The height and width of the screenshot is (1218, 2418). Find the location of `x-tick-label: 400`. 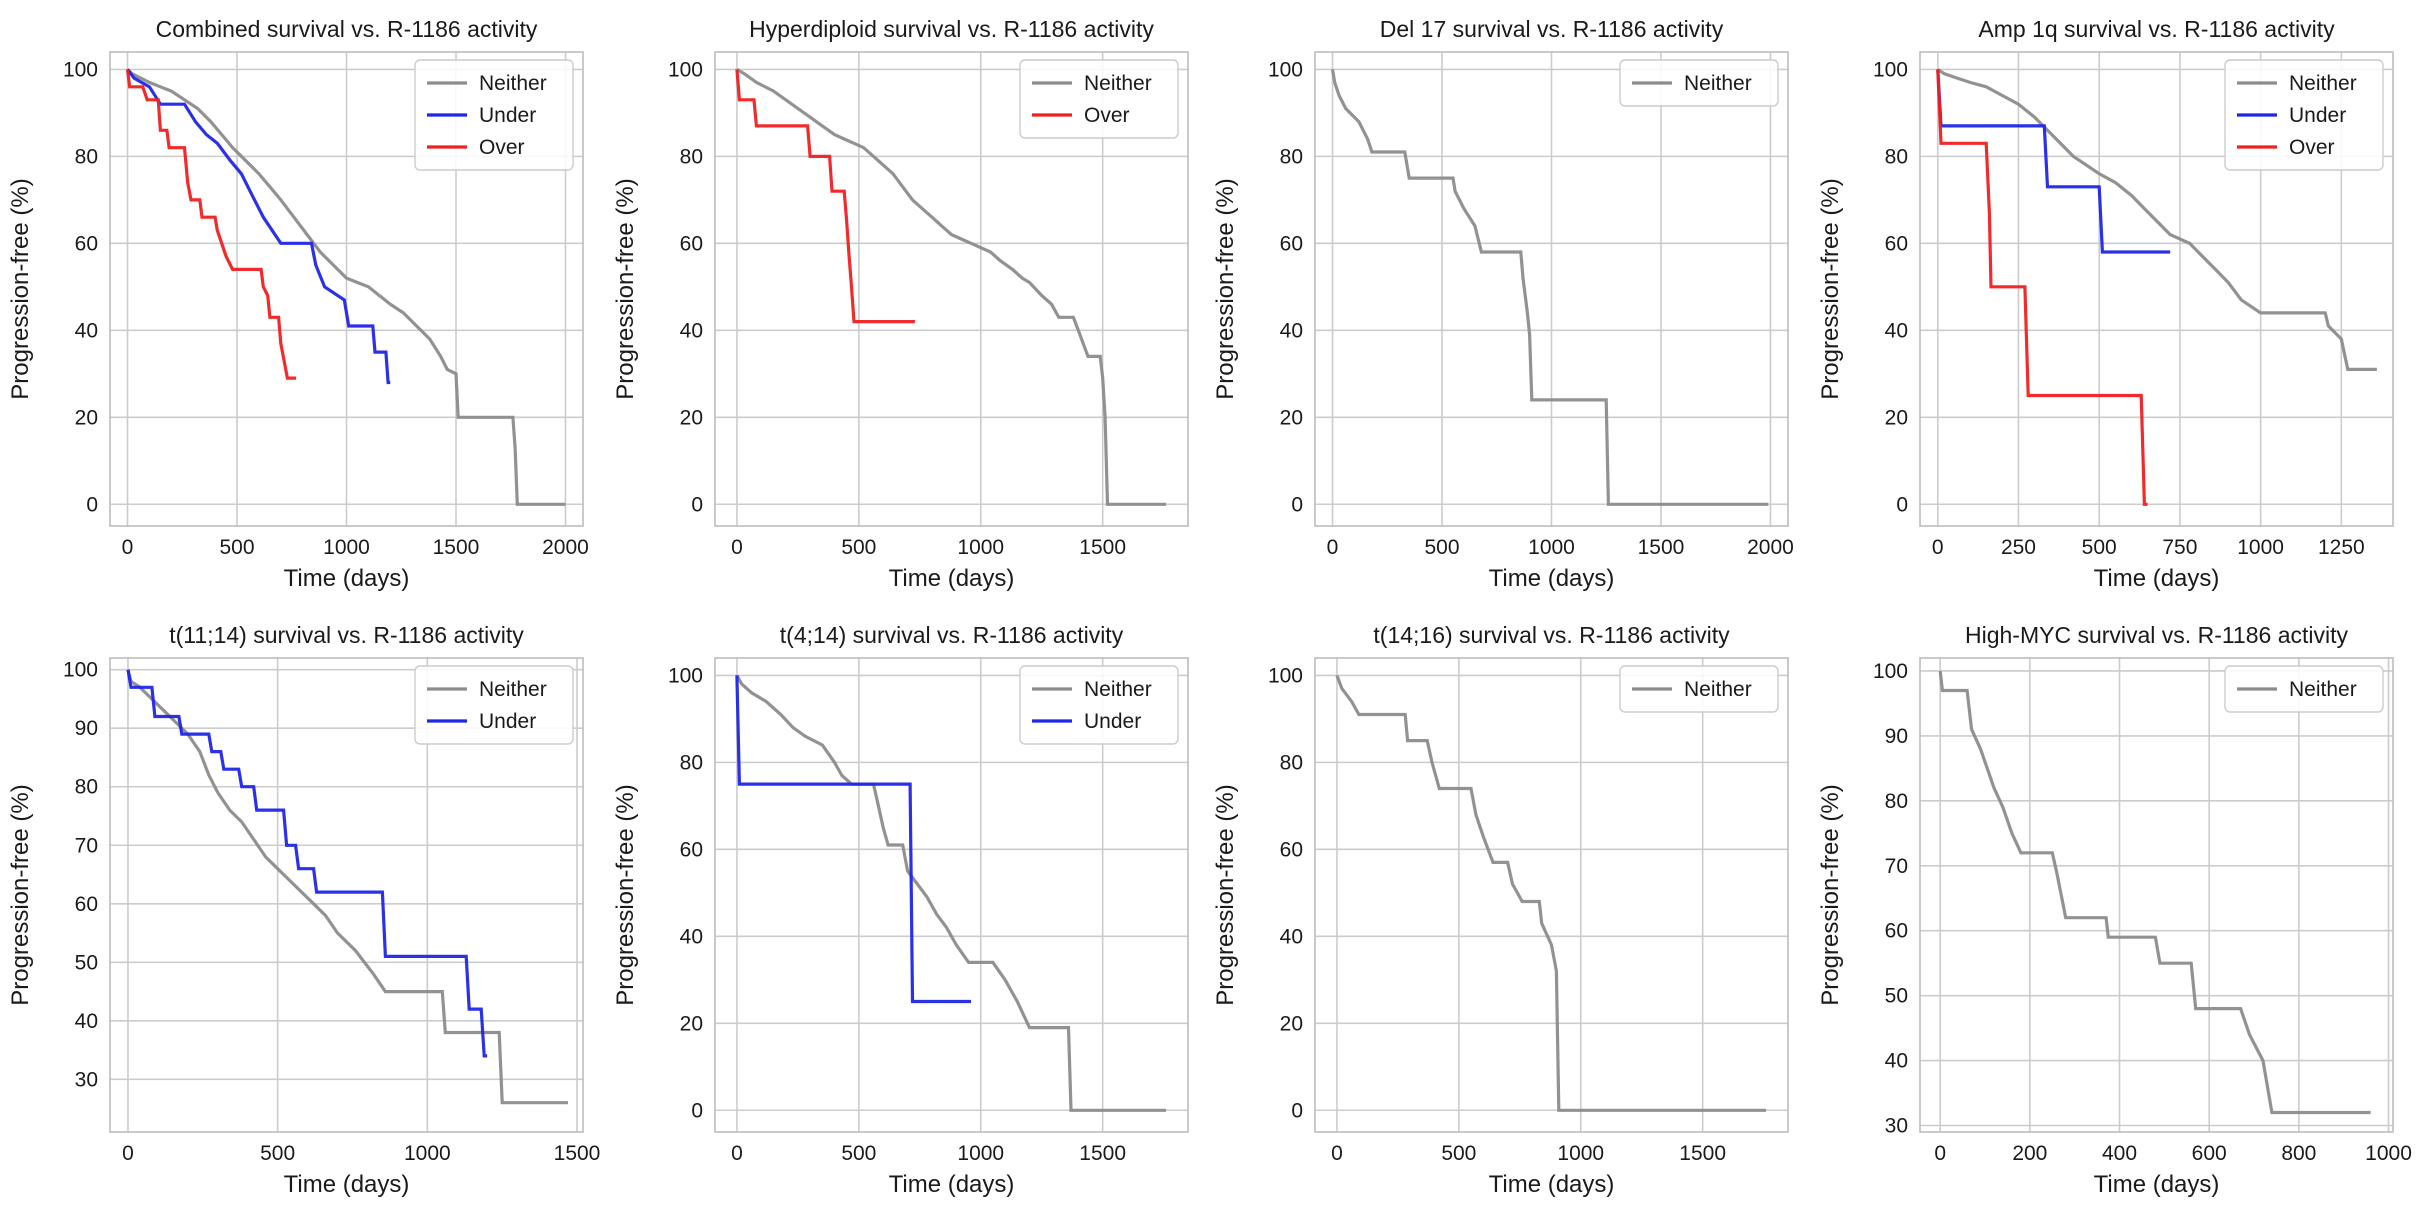

x-tick-label: 400 is located at coordinates (2119, 1153).